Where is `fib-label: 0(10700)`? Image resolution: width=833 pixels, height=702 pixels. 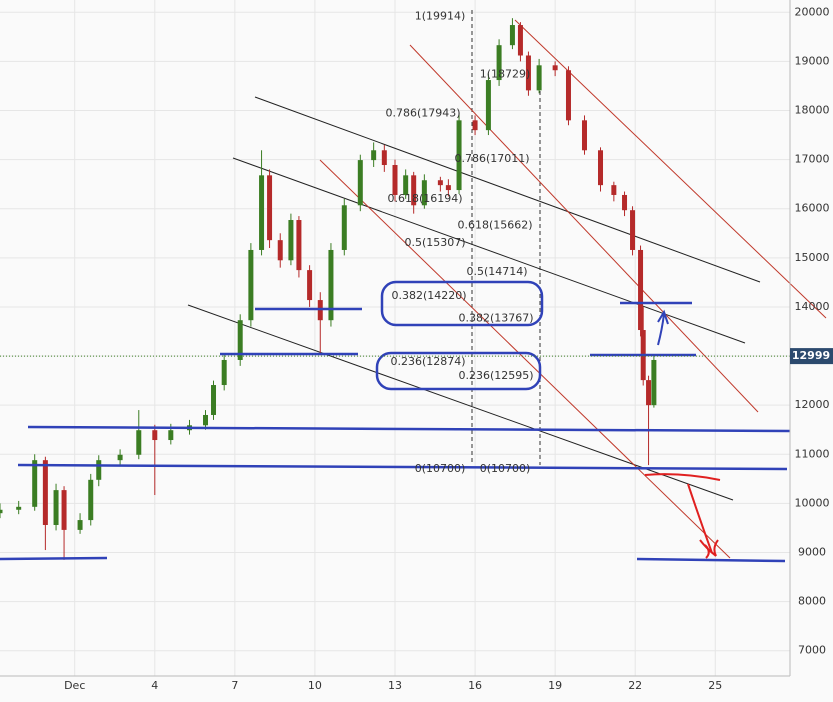 fib-label: 0(10700) is located at coordinates (505, 468).